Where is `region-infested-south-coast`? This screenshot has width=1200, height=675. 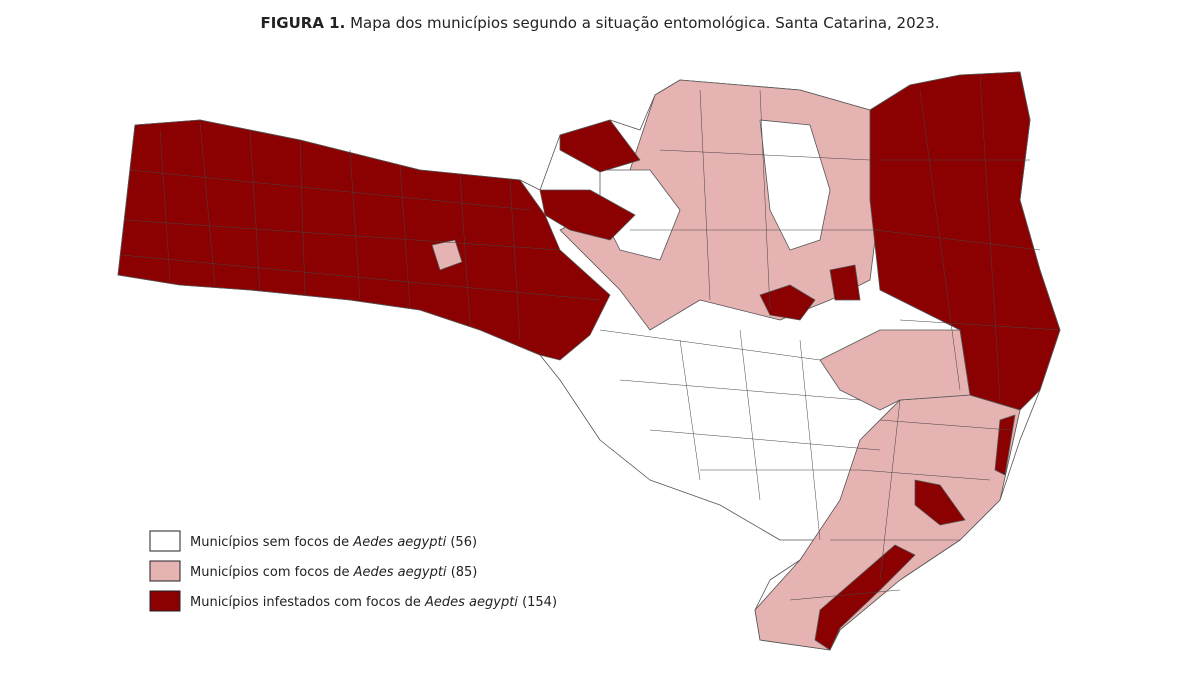
region-infested-south-coast is located at coordinates (865, 597).